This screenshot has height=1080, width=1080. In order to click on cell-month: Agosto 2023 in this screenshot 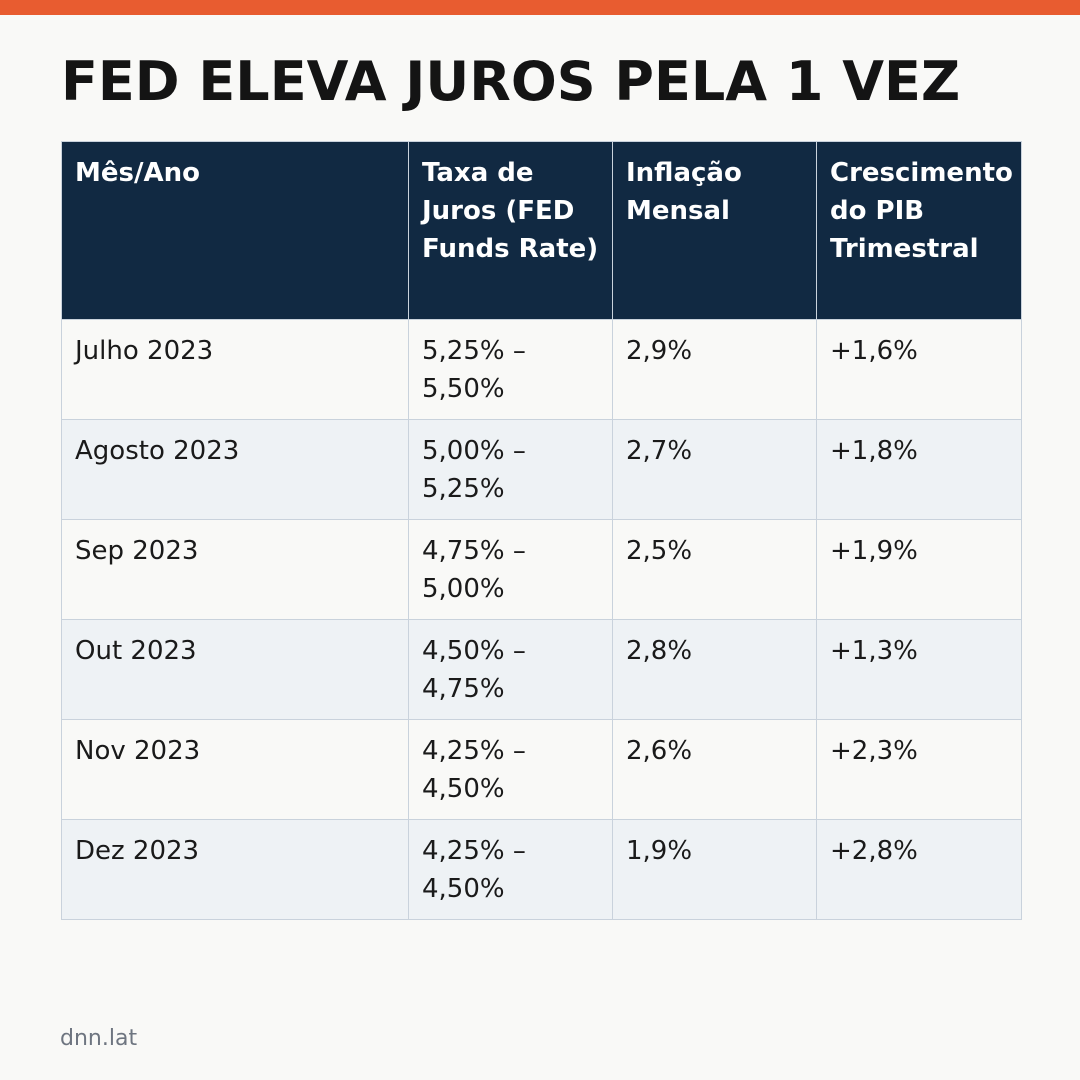, I will do `click(235, 469)`.